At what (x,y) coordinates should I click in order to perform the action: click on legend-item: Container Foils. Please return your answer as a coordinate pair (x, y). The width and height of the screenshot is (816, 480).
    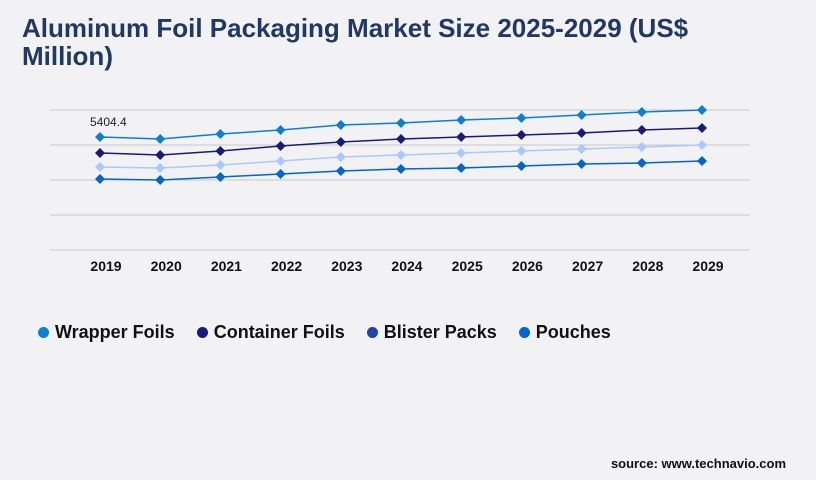
    Looking at the image, I should click on (270, 332).